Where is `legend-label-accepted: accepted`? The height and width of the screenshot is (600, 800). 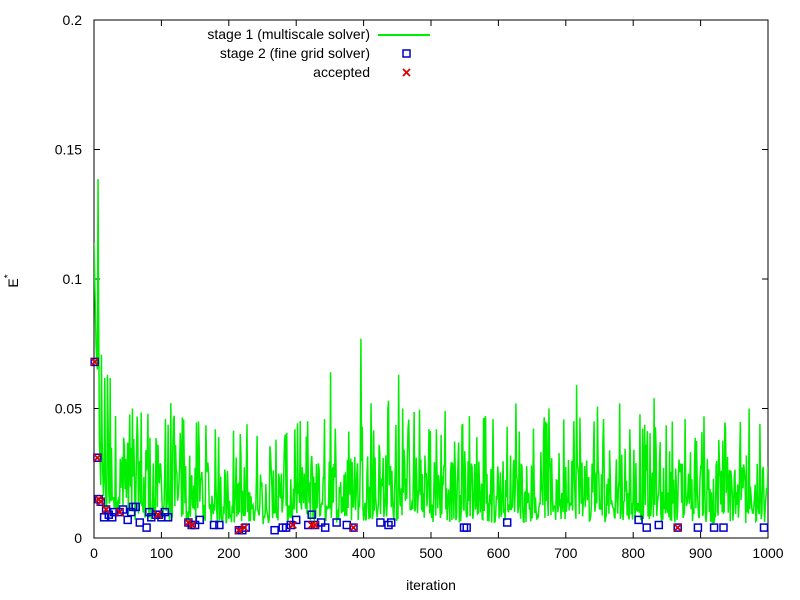
legend-label-accepted: accepted is located at coordinates (341, 72).